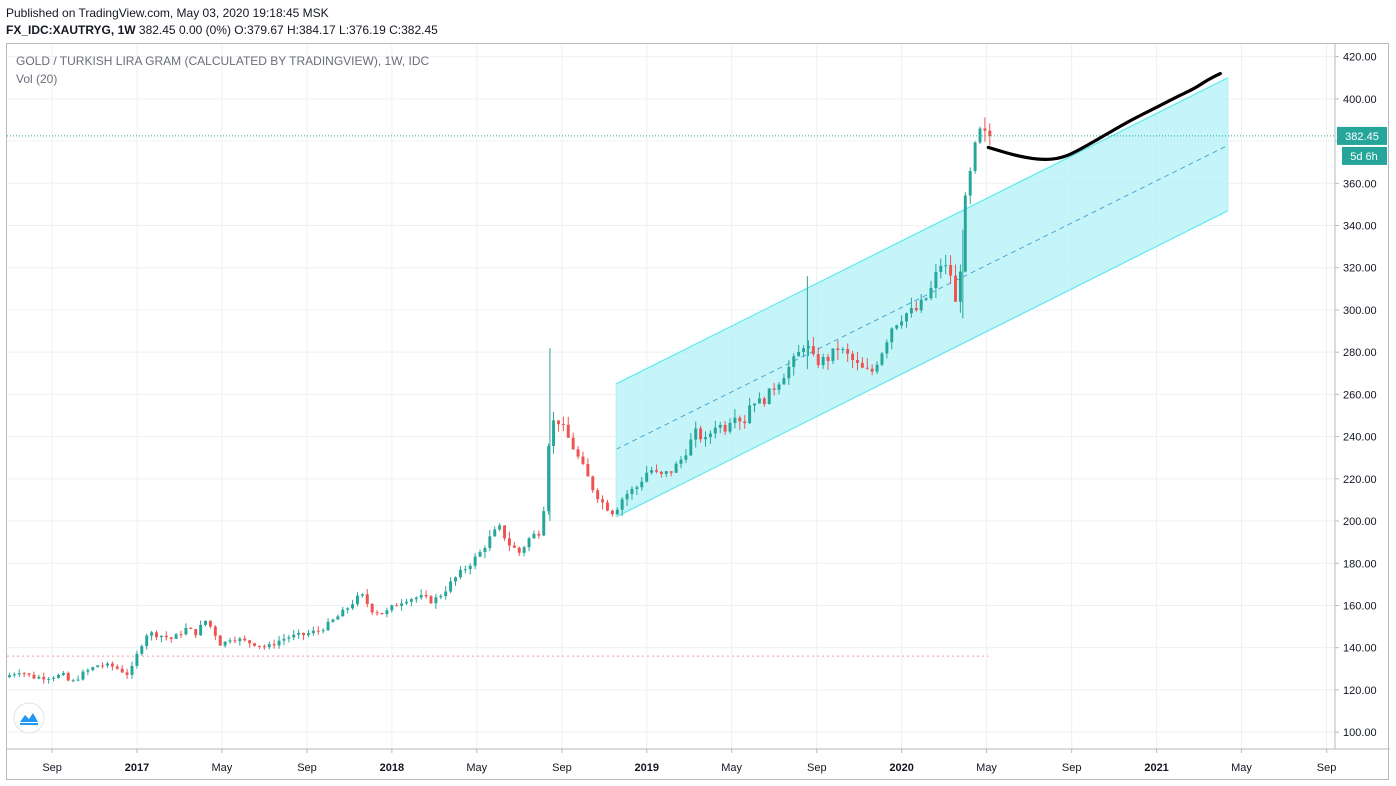 This screenshot has width=1396, height=786. Describe the element at coordinates (36, 79) in the screenshot. I see `volume-indicator-label: Vol (20)` at that location.